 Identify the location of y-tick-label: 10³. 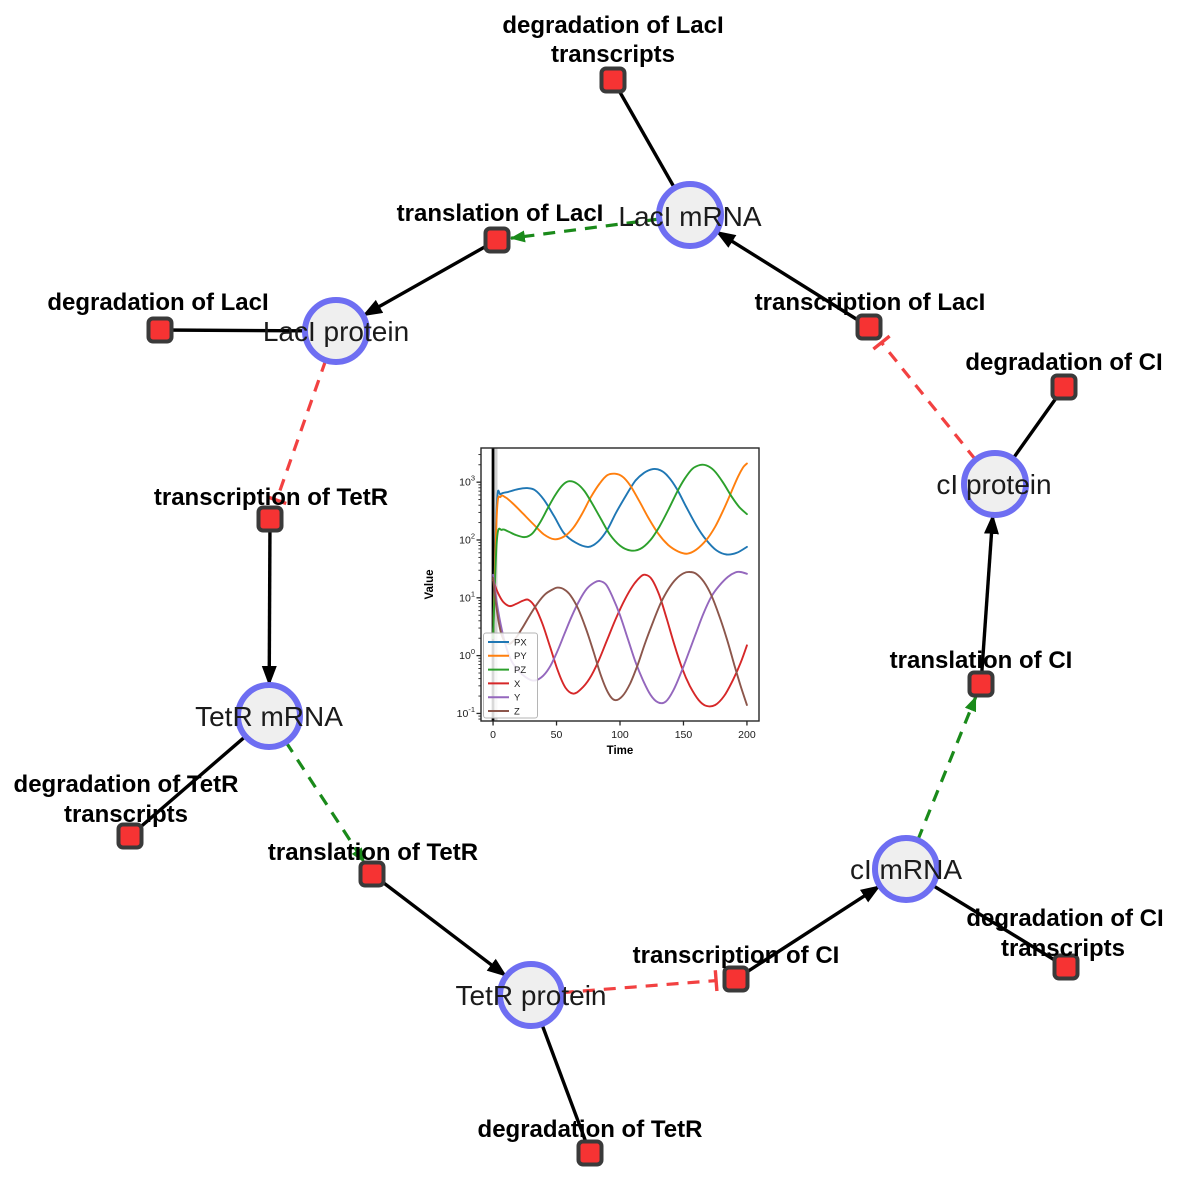
(467, 481).